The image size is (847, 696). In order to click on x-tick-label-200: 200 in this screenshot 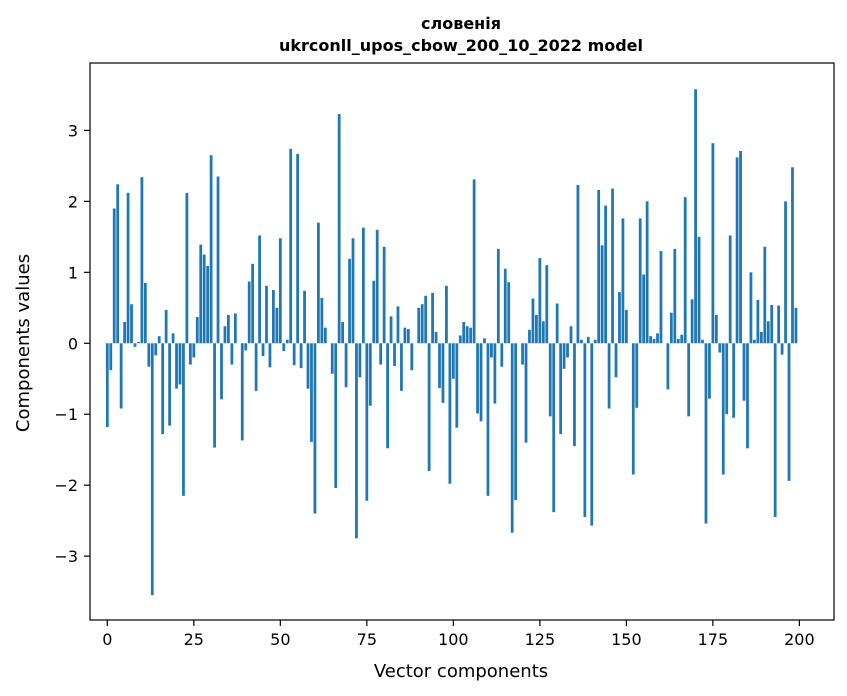, I will do `click(799, 639)`.